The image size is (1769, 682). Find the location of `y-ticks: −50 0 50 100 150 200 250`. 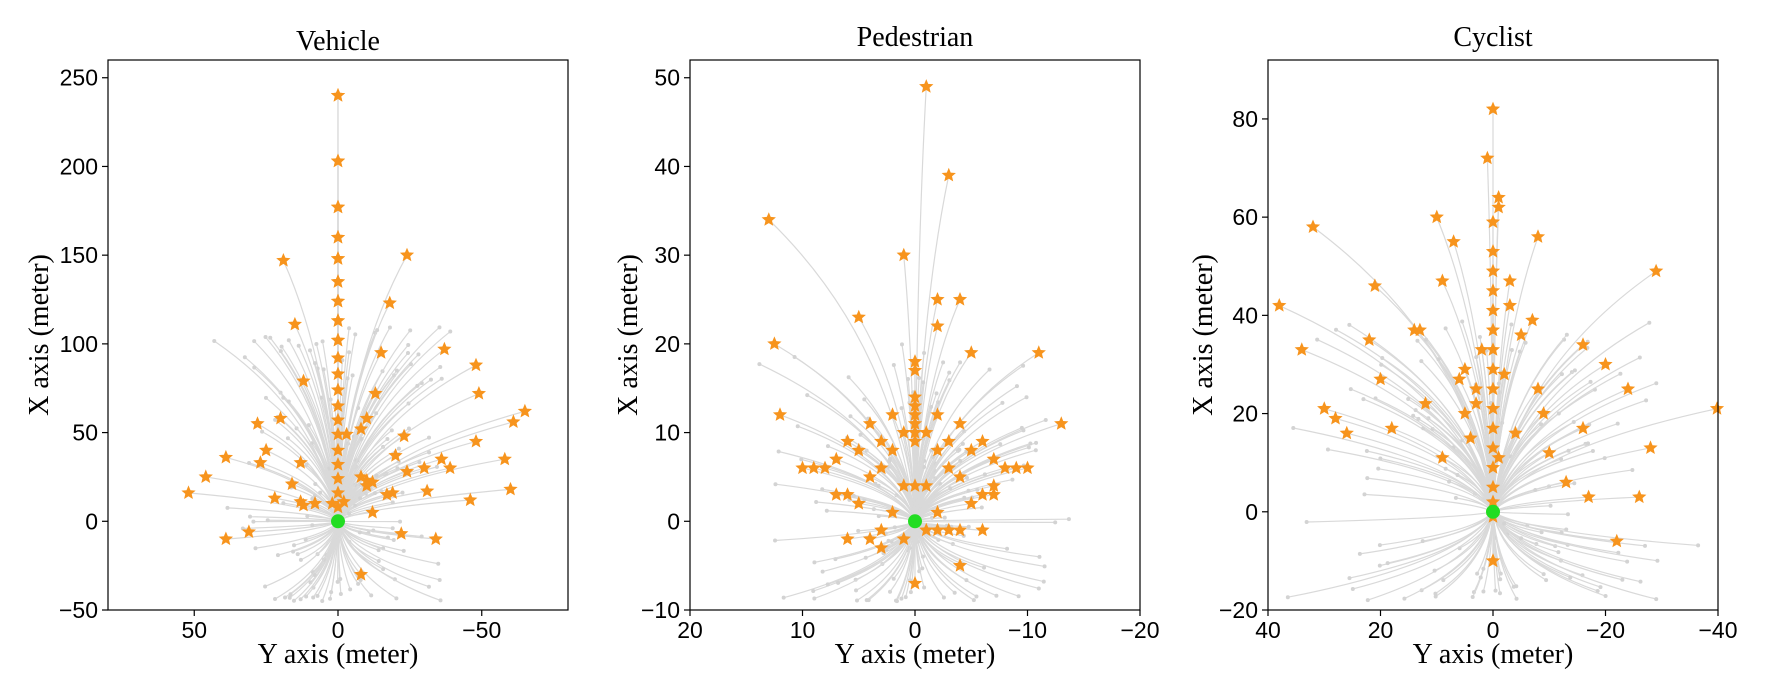

y-ticks: −50 0 50 100 150 200 250 is located at coordinates (83, 344).